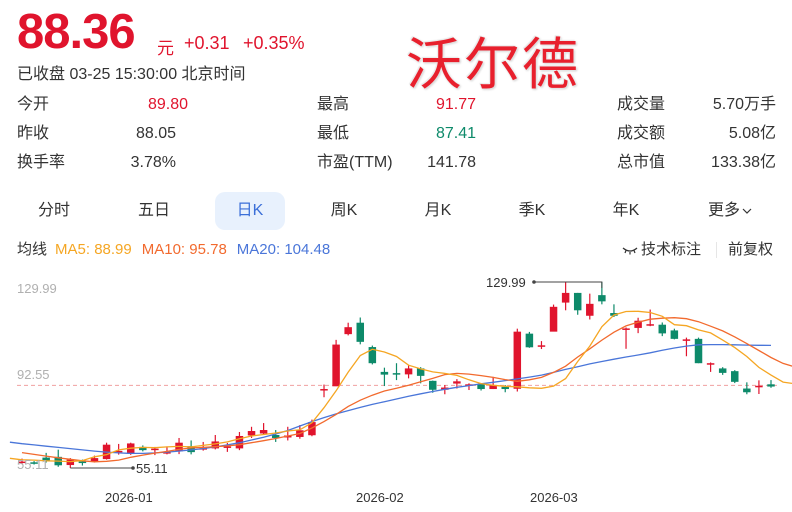 The width and height of the screenshot is (792, 512). Describe the element at coordinates (744, 104) in the screenshot. I see `stat-value-volume: 5.70万手` at that location.